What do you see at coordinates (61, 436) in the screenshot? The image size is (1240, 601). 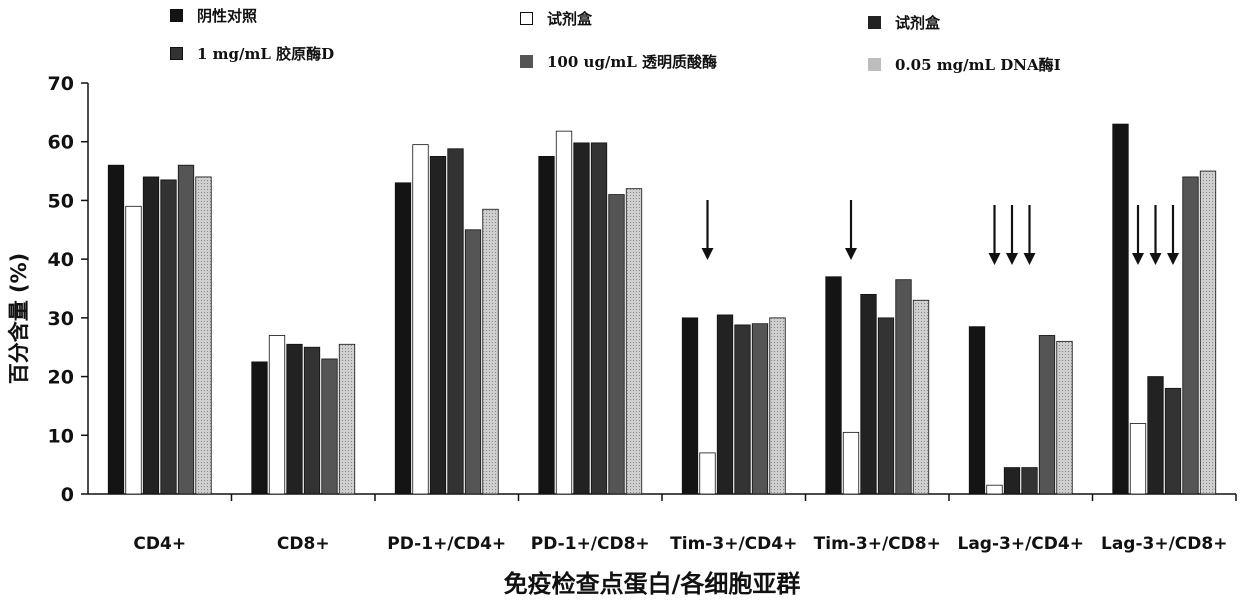 I see `y-tick-label: 10` at bounding box center [61, 436].